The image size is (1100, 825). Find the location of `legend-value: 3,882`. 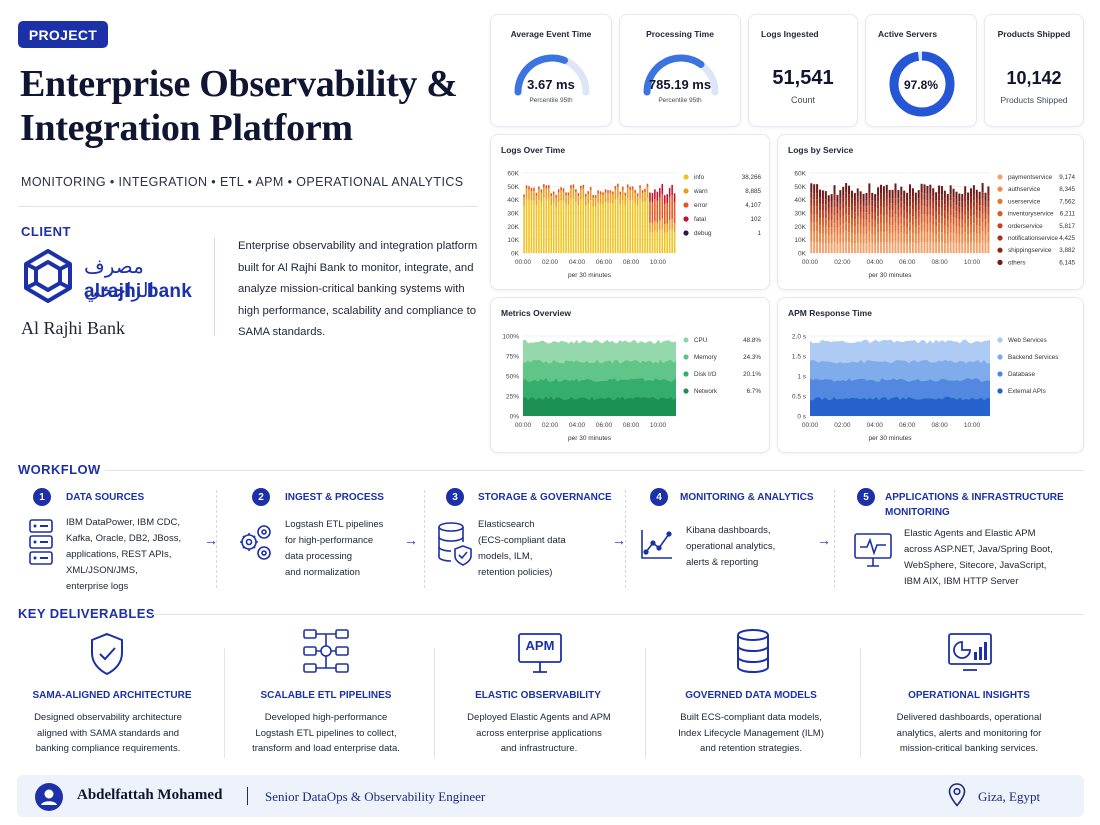

legend-value: 3,882 is located at coordinates (1067, 250).